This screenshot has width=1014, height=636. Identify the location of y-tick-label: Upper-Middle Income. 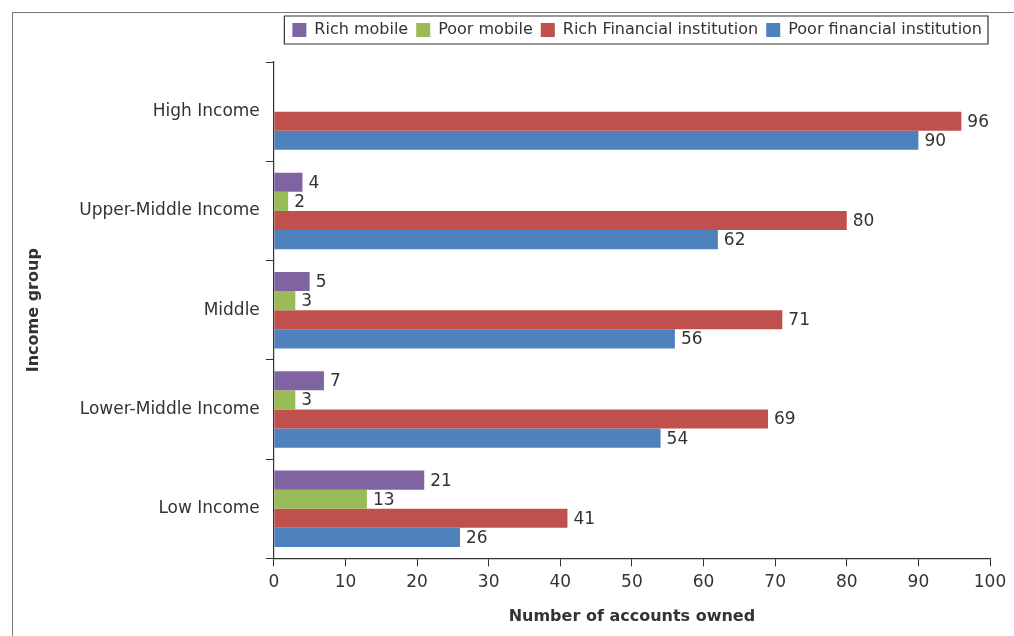
(169, 209).